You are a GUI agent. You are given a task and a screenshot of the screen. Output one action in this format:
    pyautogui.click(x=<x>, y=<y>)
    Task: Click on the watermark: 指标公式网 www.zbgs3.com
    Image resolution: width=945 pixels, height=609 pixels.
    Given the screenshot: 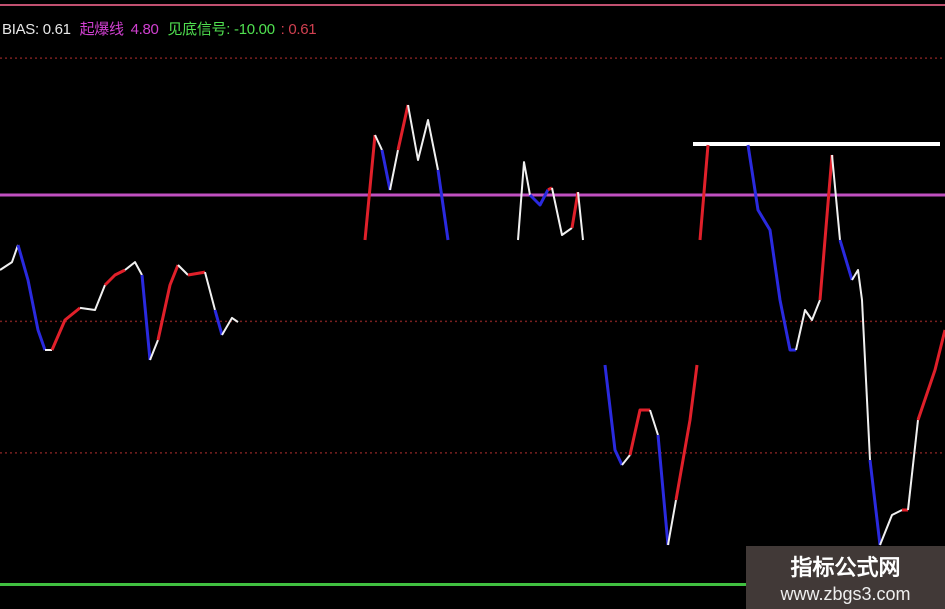 What is the action you would take?
    pyautogui.click(x=845, y=577)
    